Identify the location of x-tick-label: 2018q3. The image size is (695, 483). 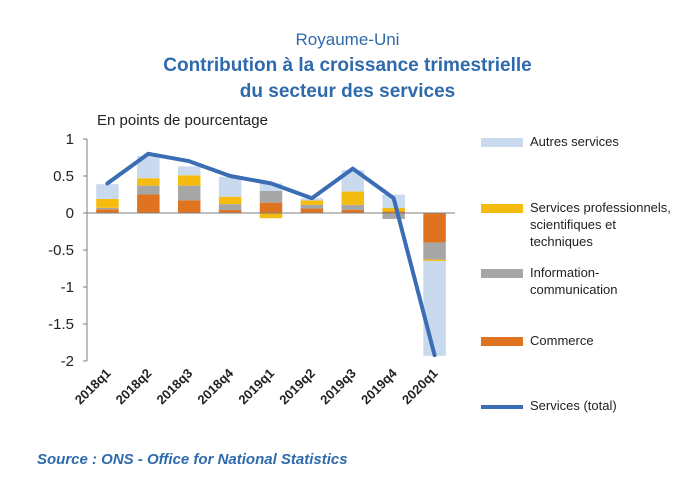
(175, 387).